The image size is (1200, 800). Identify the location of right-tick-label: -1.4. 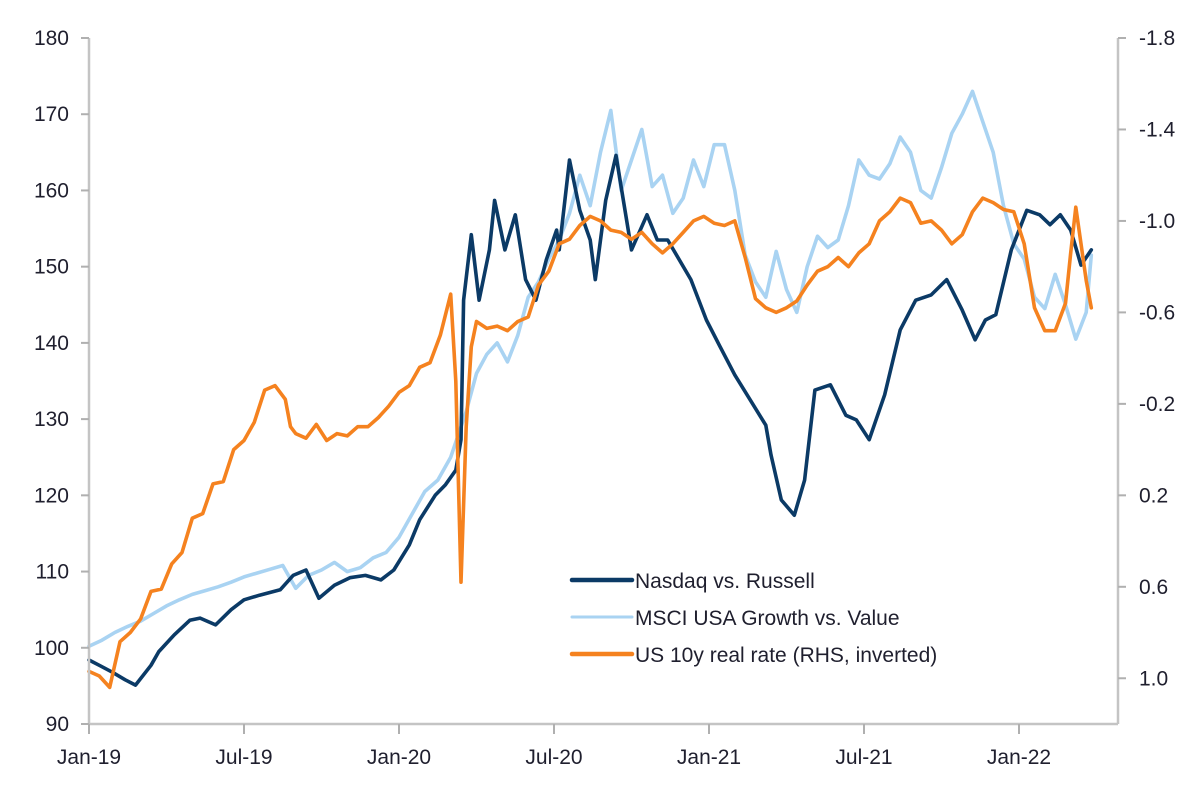
(1157, 129).